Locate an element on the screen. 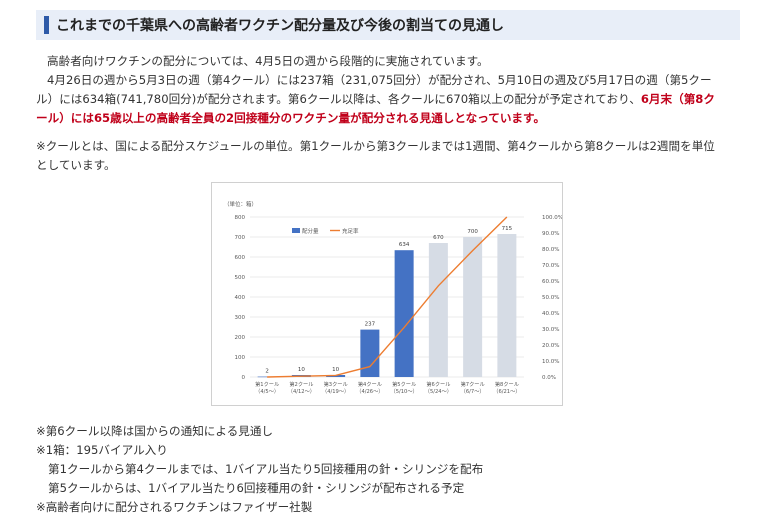 Image resolution: width=780 pixels, height=522 pixels. y-right-tick-label: 20.0% is located at coordinates (550, 346).